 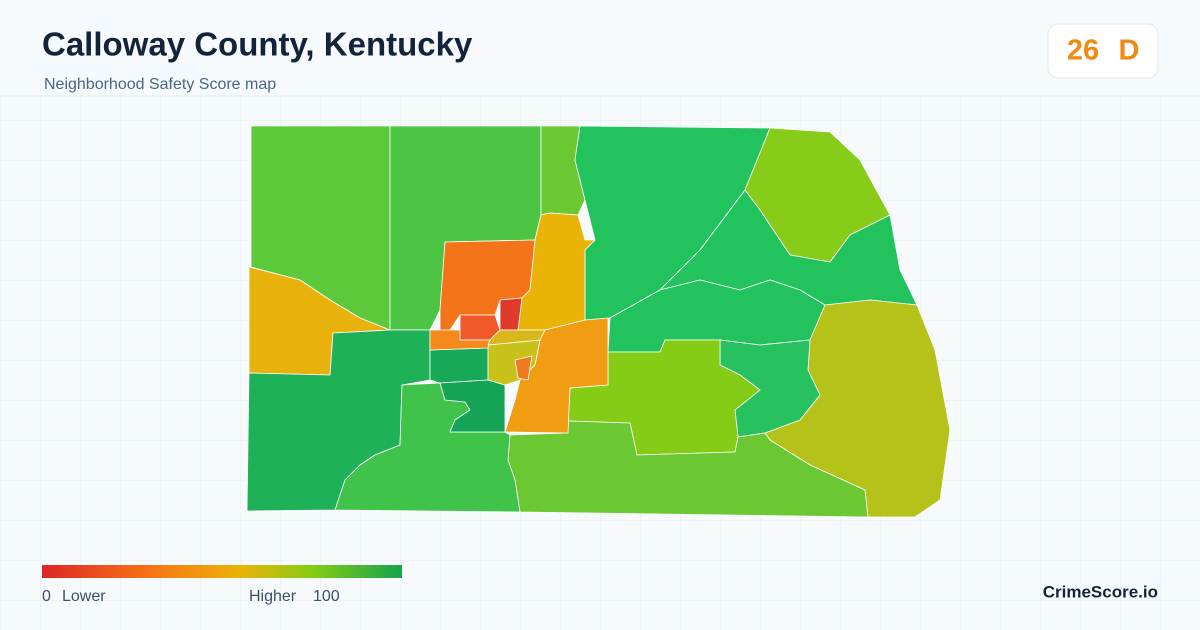 I want to click on subtitle: Neighborhood Safety Score map, so click(x=160, y=84).